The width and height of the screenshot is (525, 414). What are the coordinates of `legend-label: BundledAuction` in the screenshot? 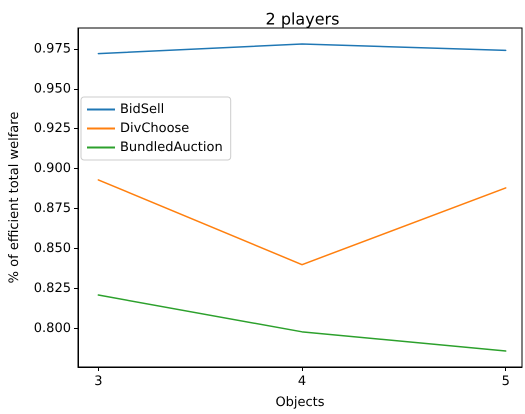 It's located at (171, 147).